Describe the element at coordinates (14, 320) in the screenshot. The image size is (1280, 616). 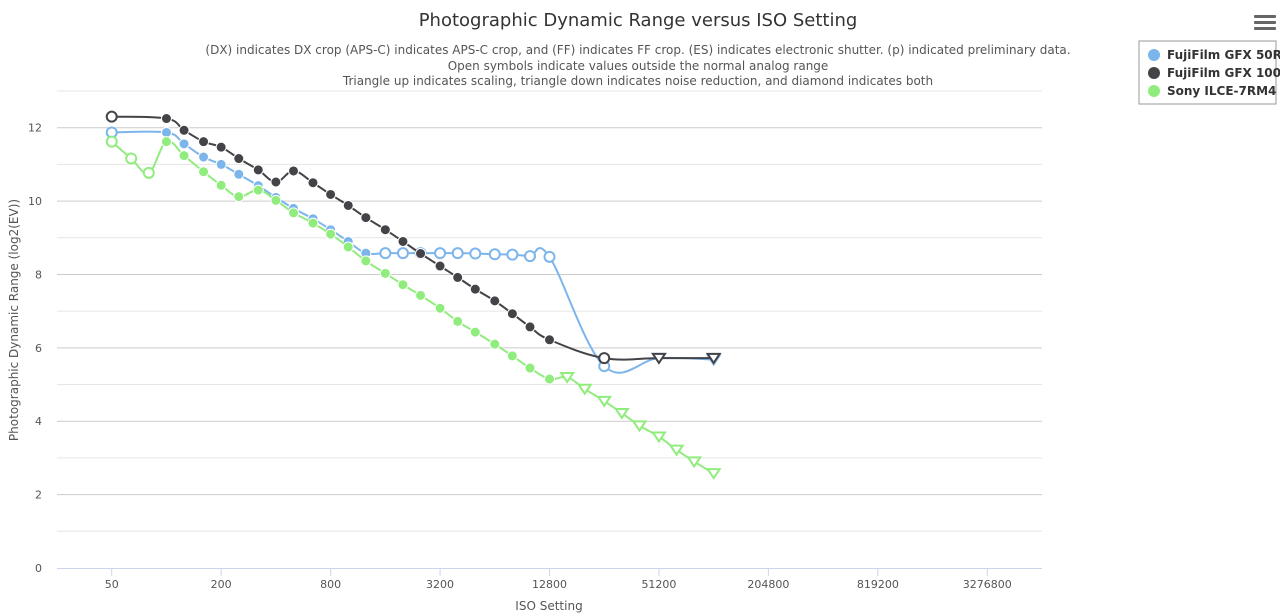
I see `y-axis-title: Photographic Dynamic Range (log2(EV))` at that location.